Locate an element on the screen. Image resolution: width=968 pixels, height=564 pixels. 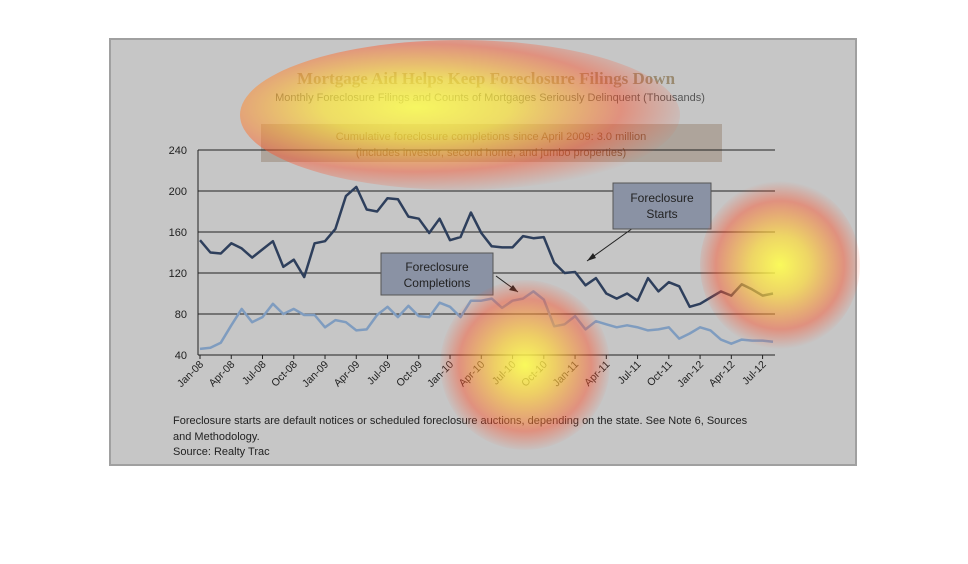
x-tick-label: Apr-10 is located at coordinates (472, 374).